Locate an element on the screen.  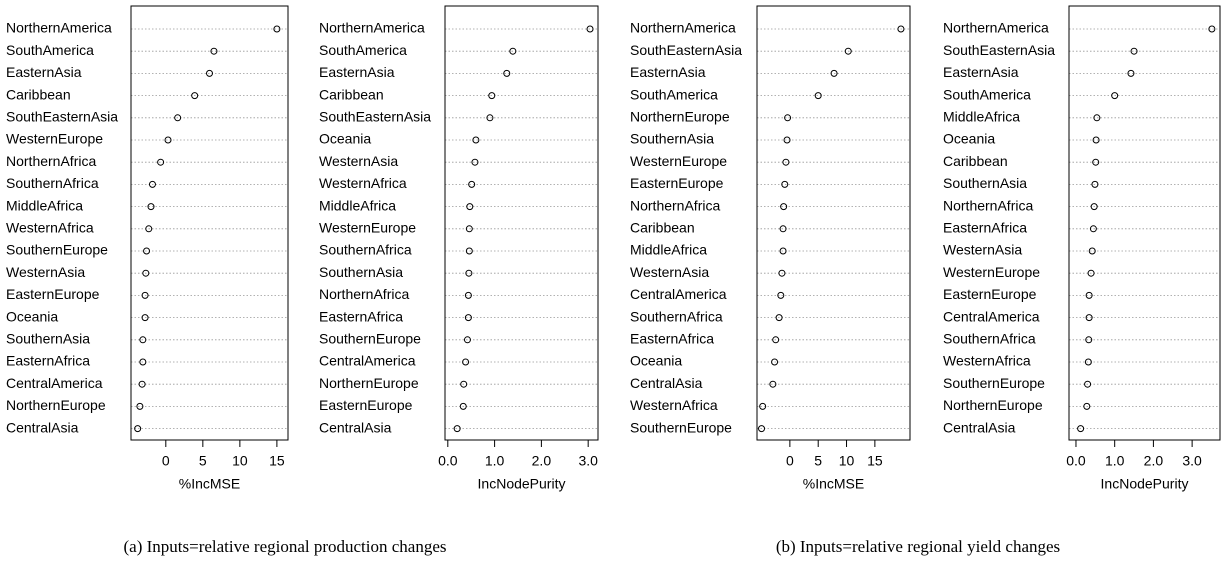
category-label: SouthernAsia is located at coordinates (672, 139).